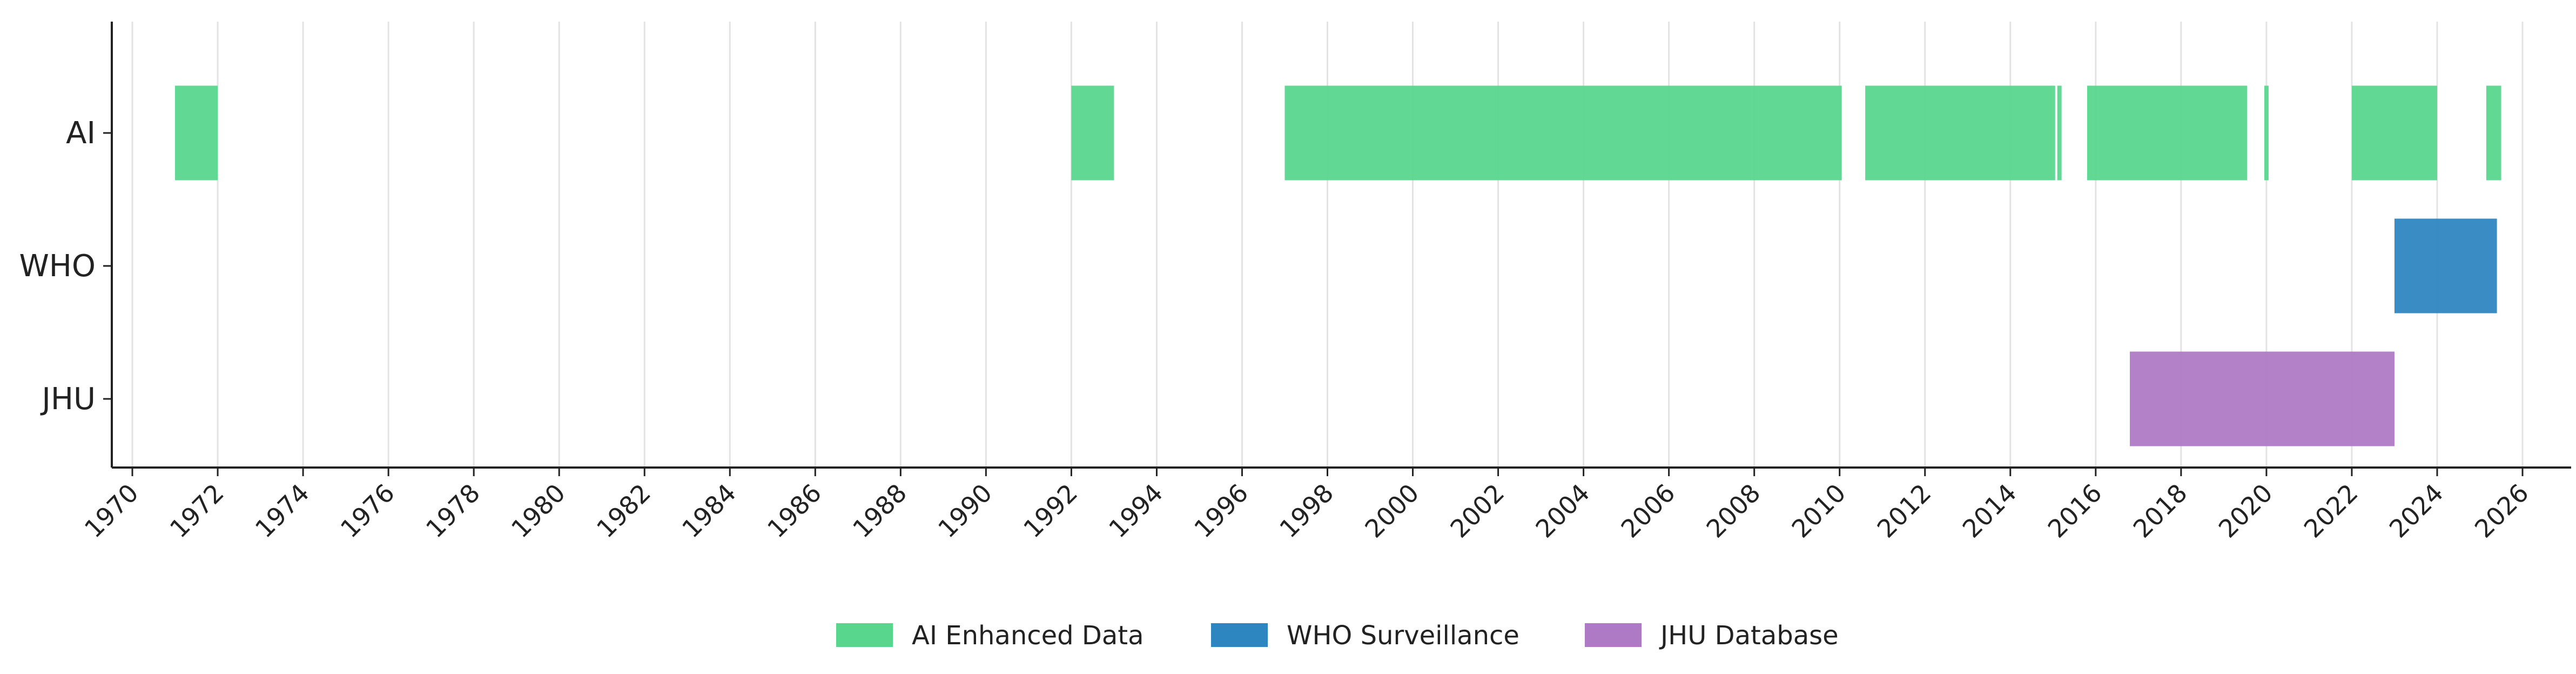 The height and width of the screenshot is (674, 2576). I want to click on x-tick-label: 1998, so click(1306, 511).